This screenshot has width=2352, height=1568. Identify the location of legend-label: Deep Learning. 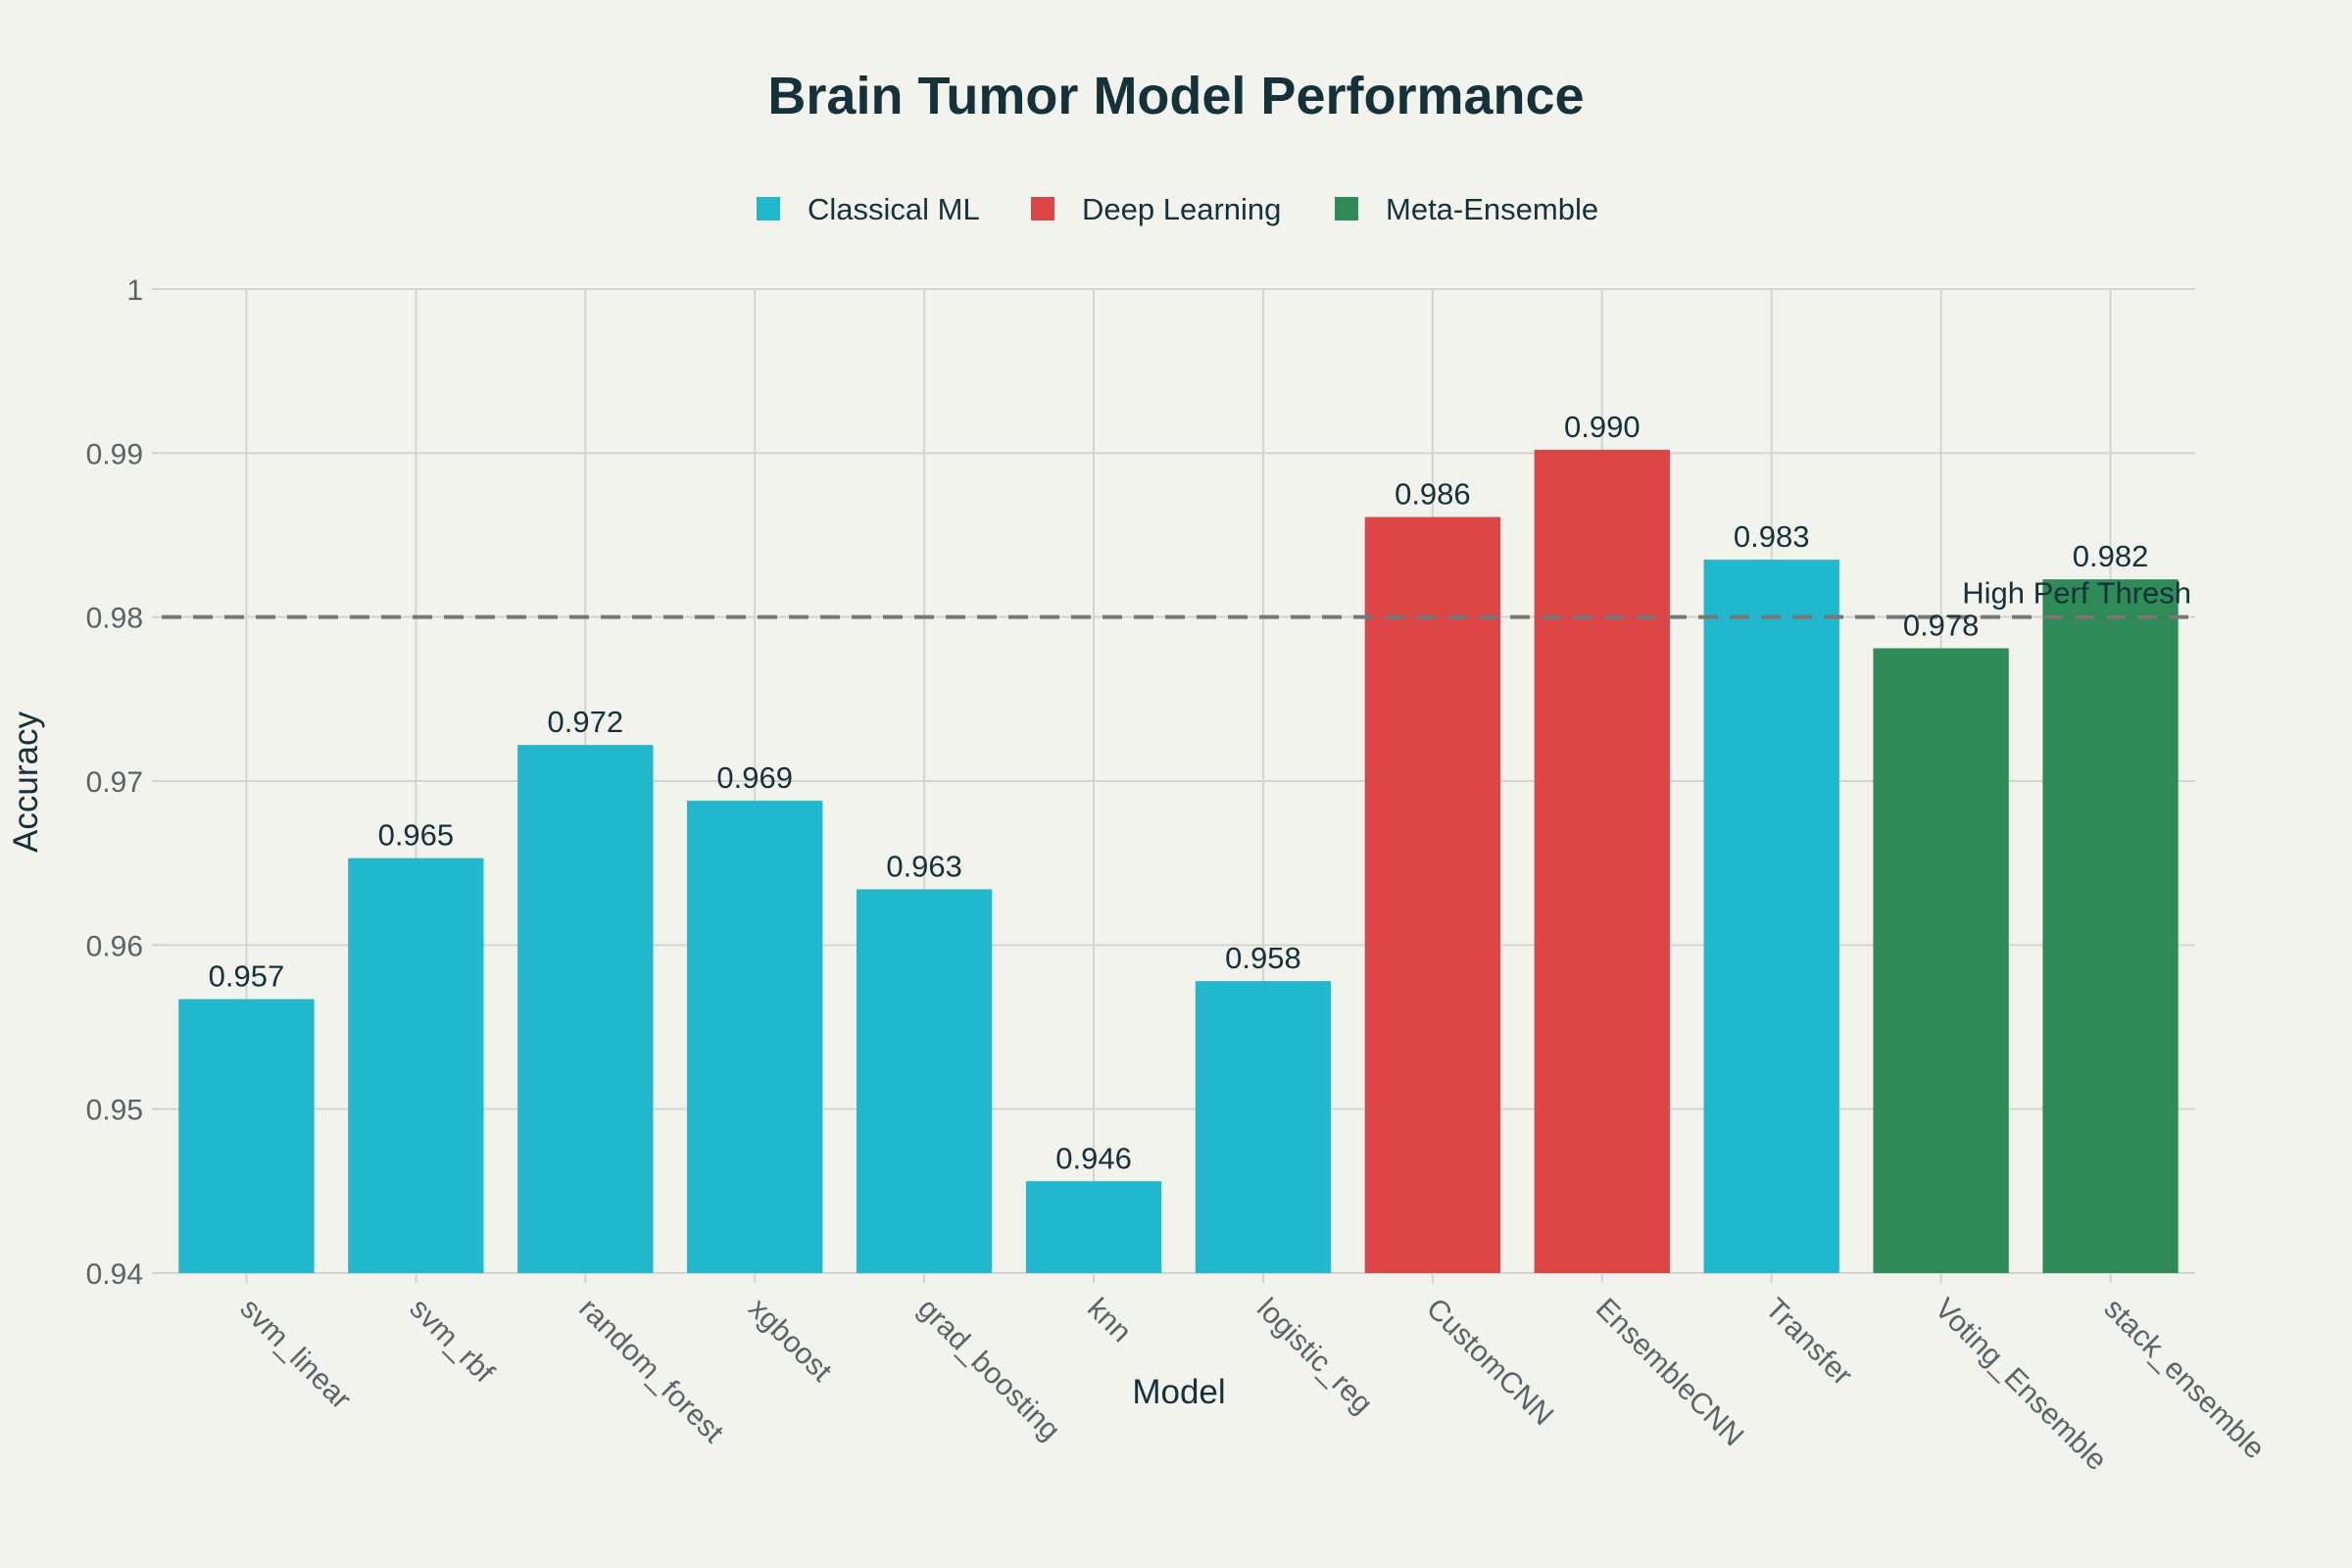
(1181, 209).